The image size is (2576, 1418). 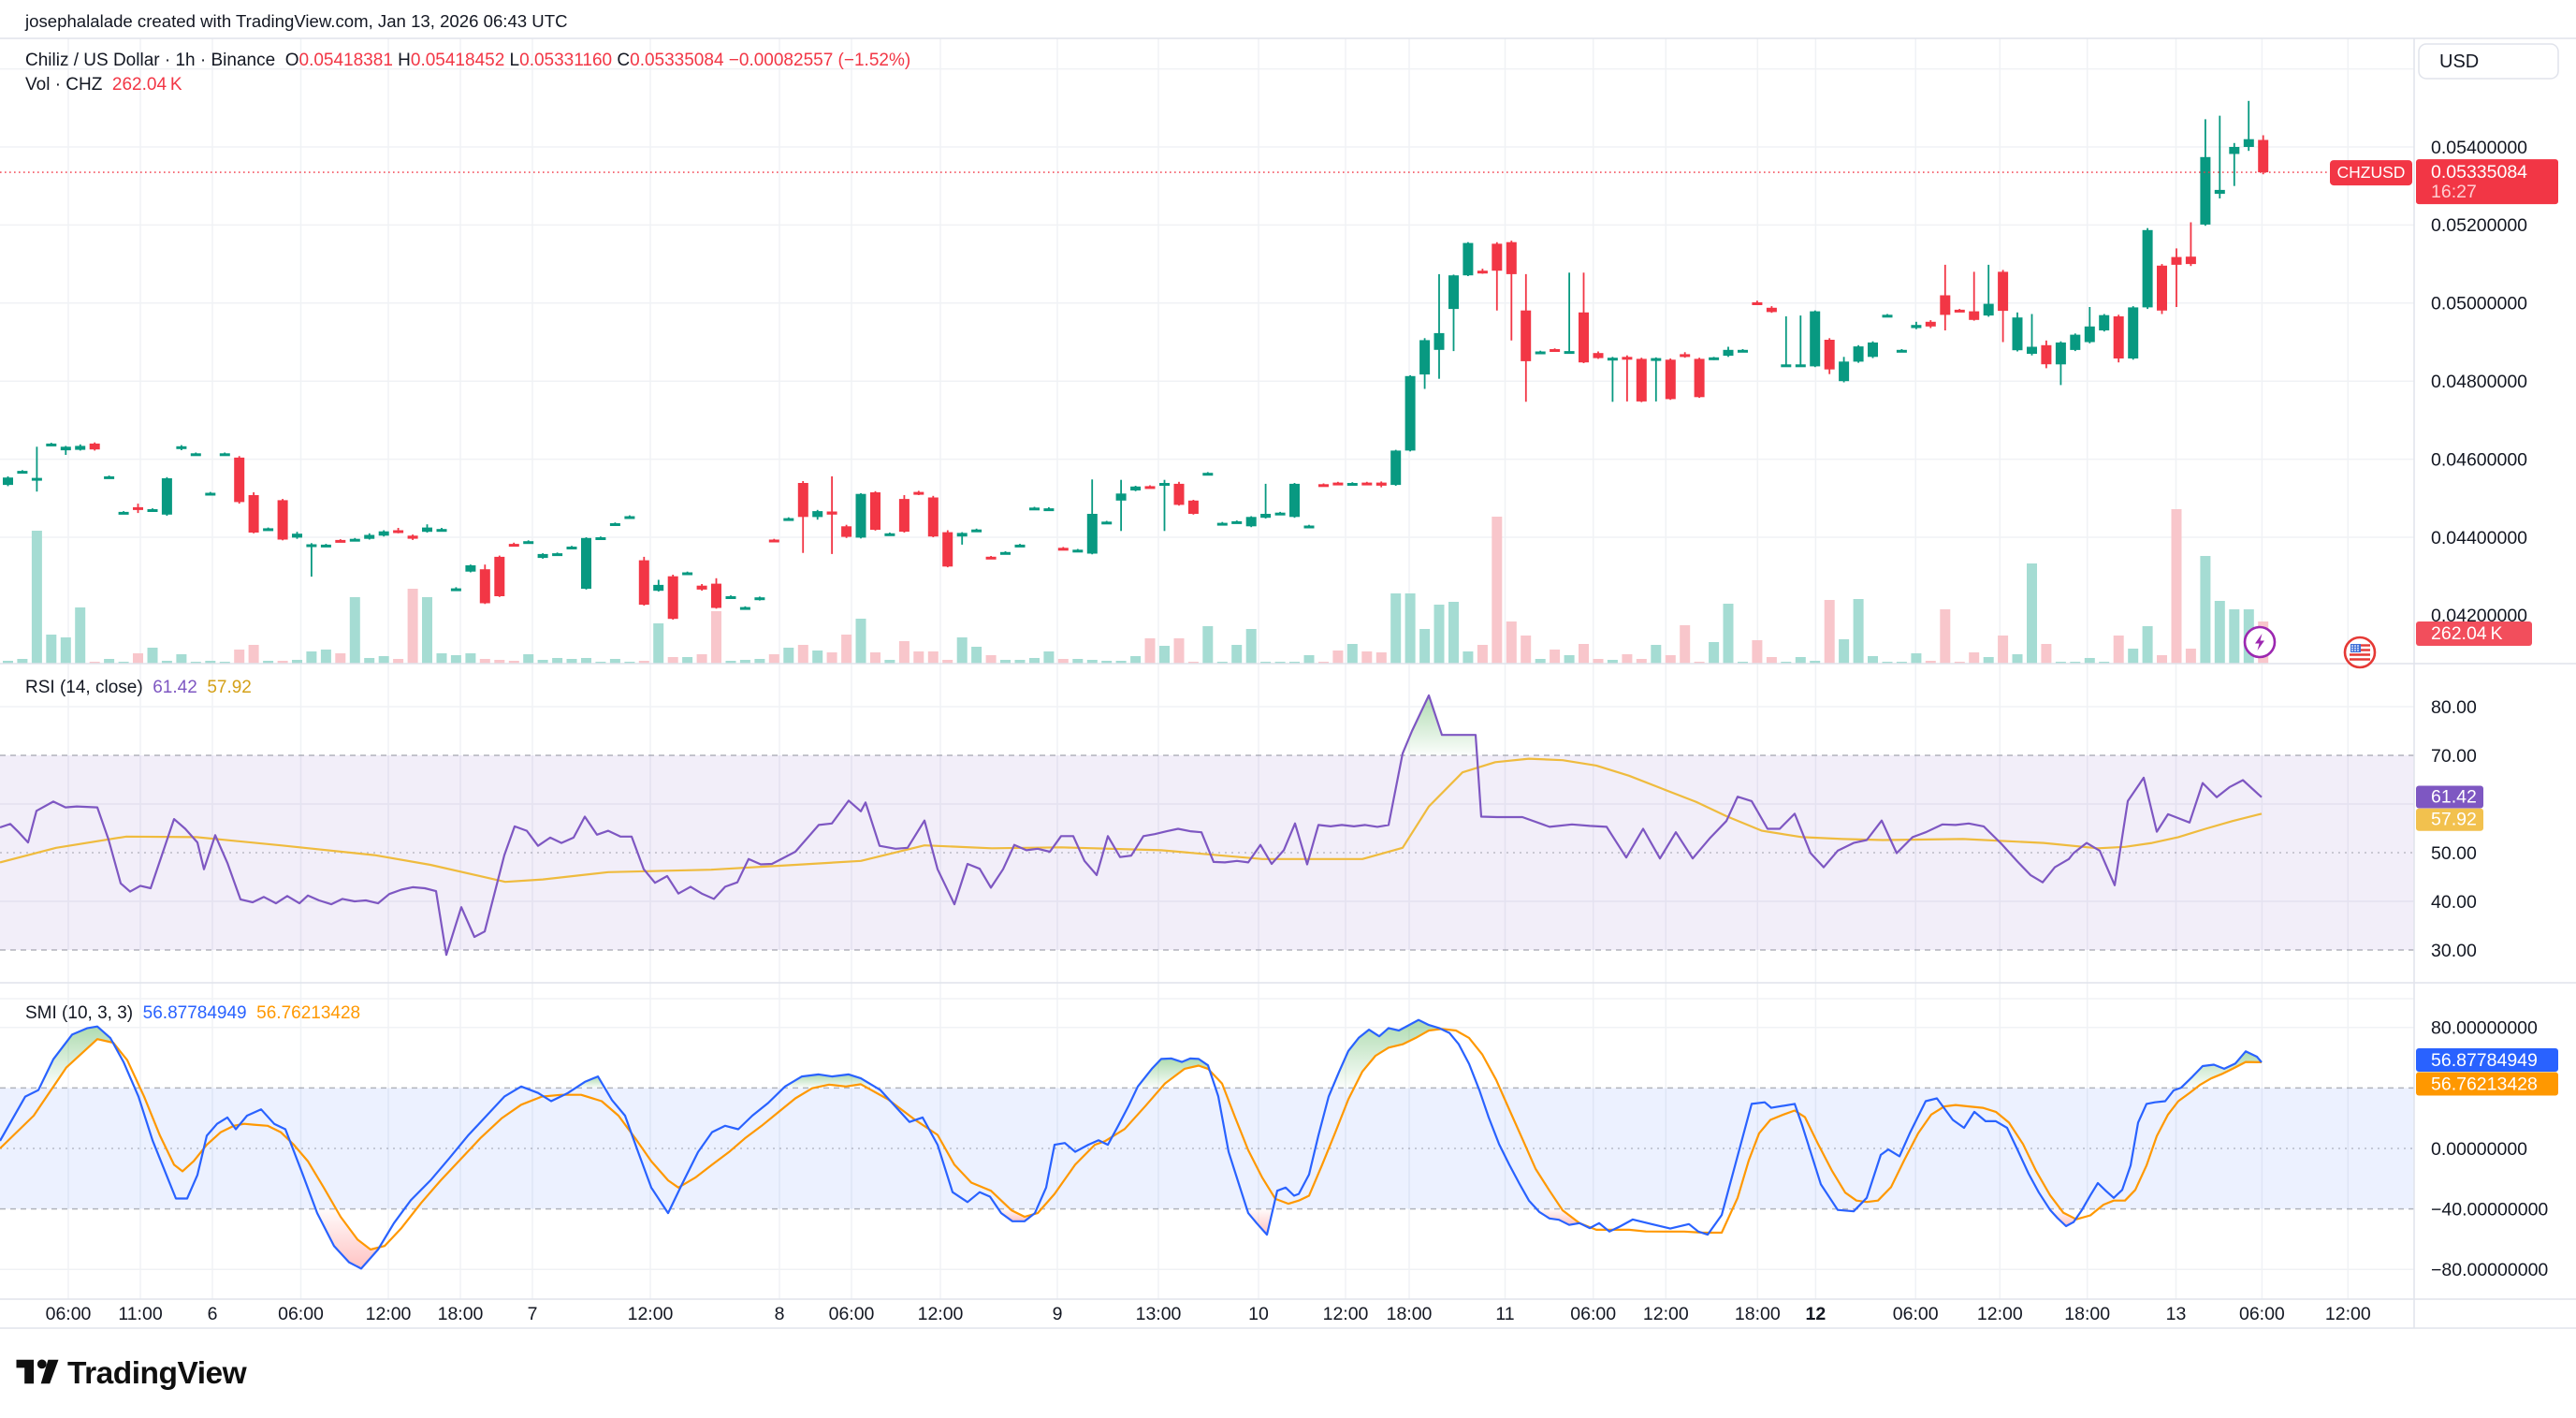 I want to click on svg-text: Vol · CHZ 262.04 K, so click(x=103, y=85).